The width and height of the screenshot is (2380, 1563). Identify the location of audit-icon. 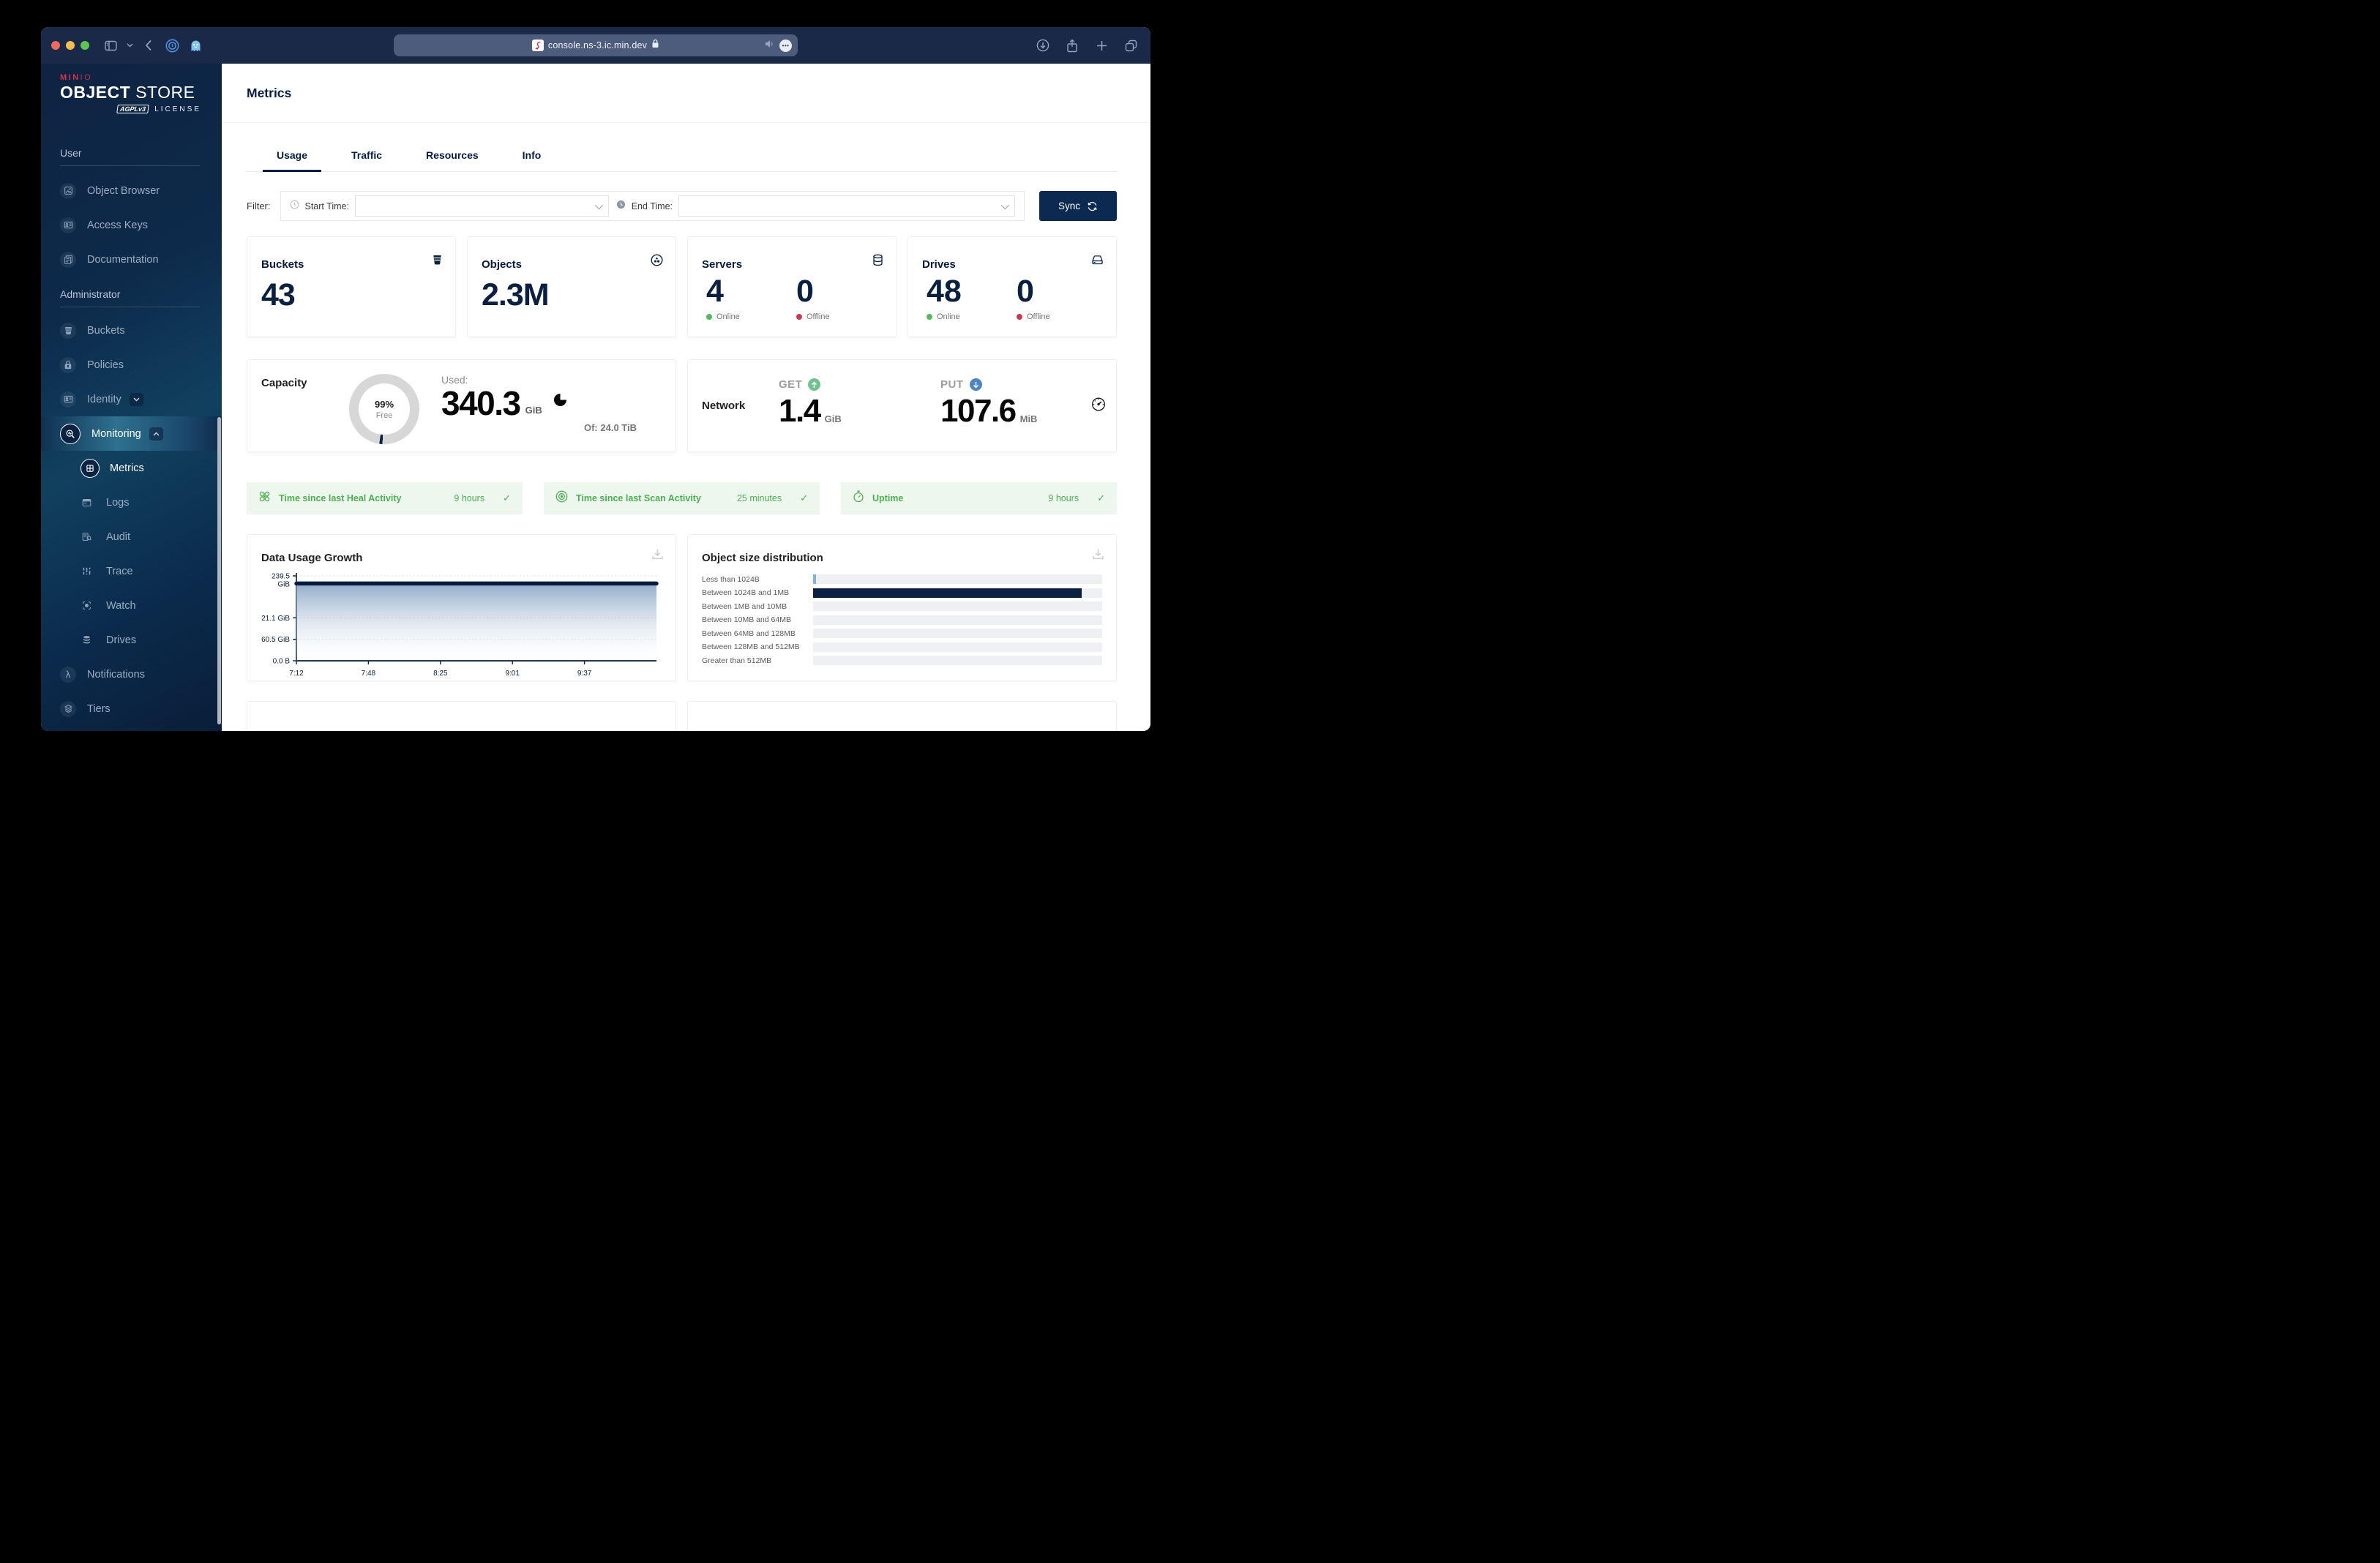
(86, 536).